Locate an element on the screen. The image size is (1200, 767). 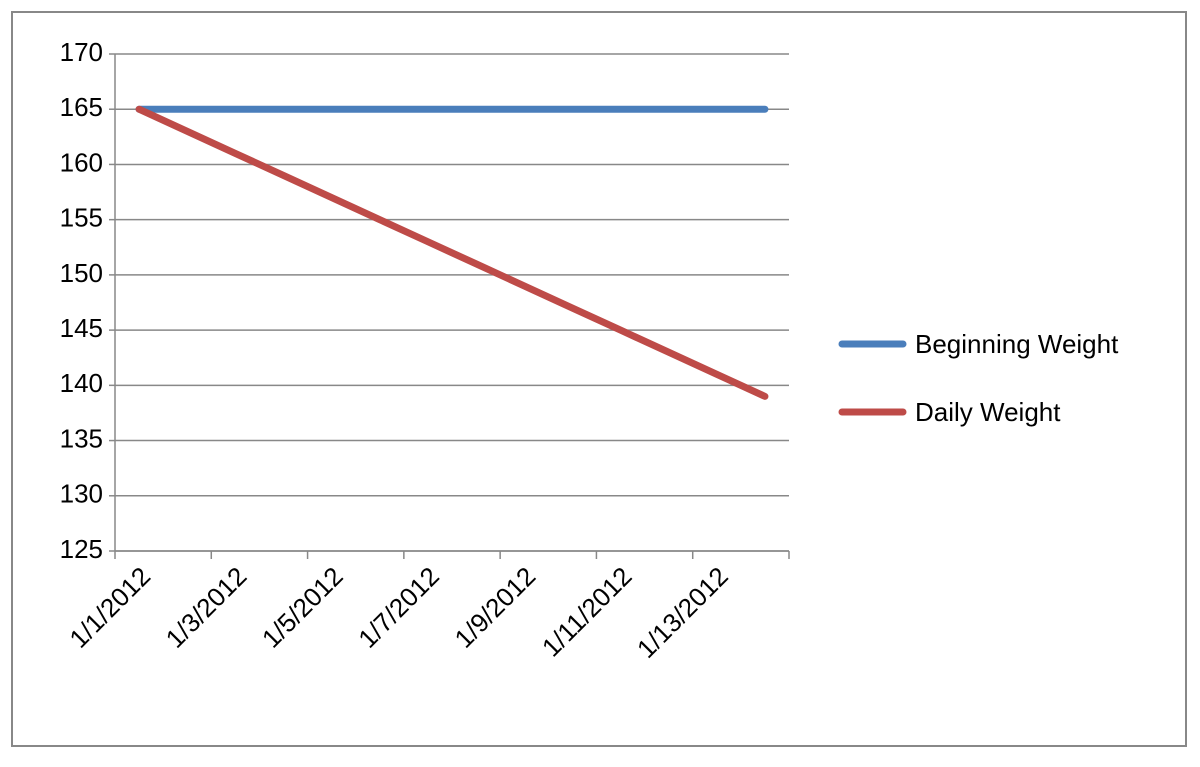
legend-label: Daily Weight is located at coordinates (988, 412).